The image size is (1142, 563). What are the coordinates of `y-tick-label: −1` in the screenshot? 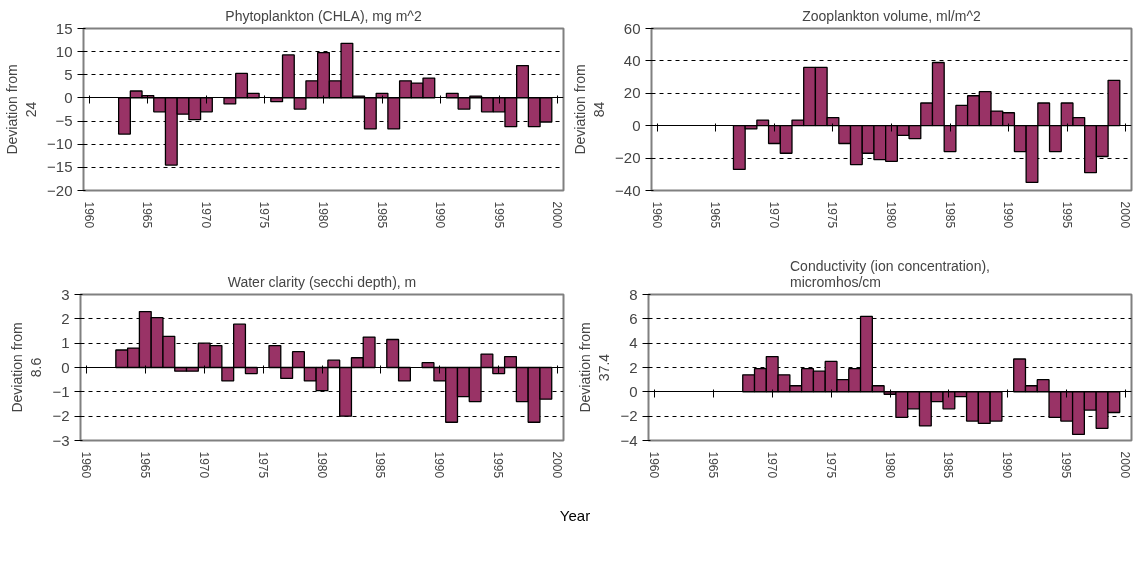 It's located at (61, 391).